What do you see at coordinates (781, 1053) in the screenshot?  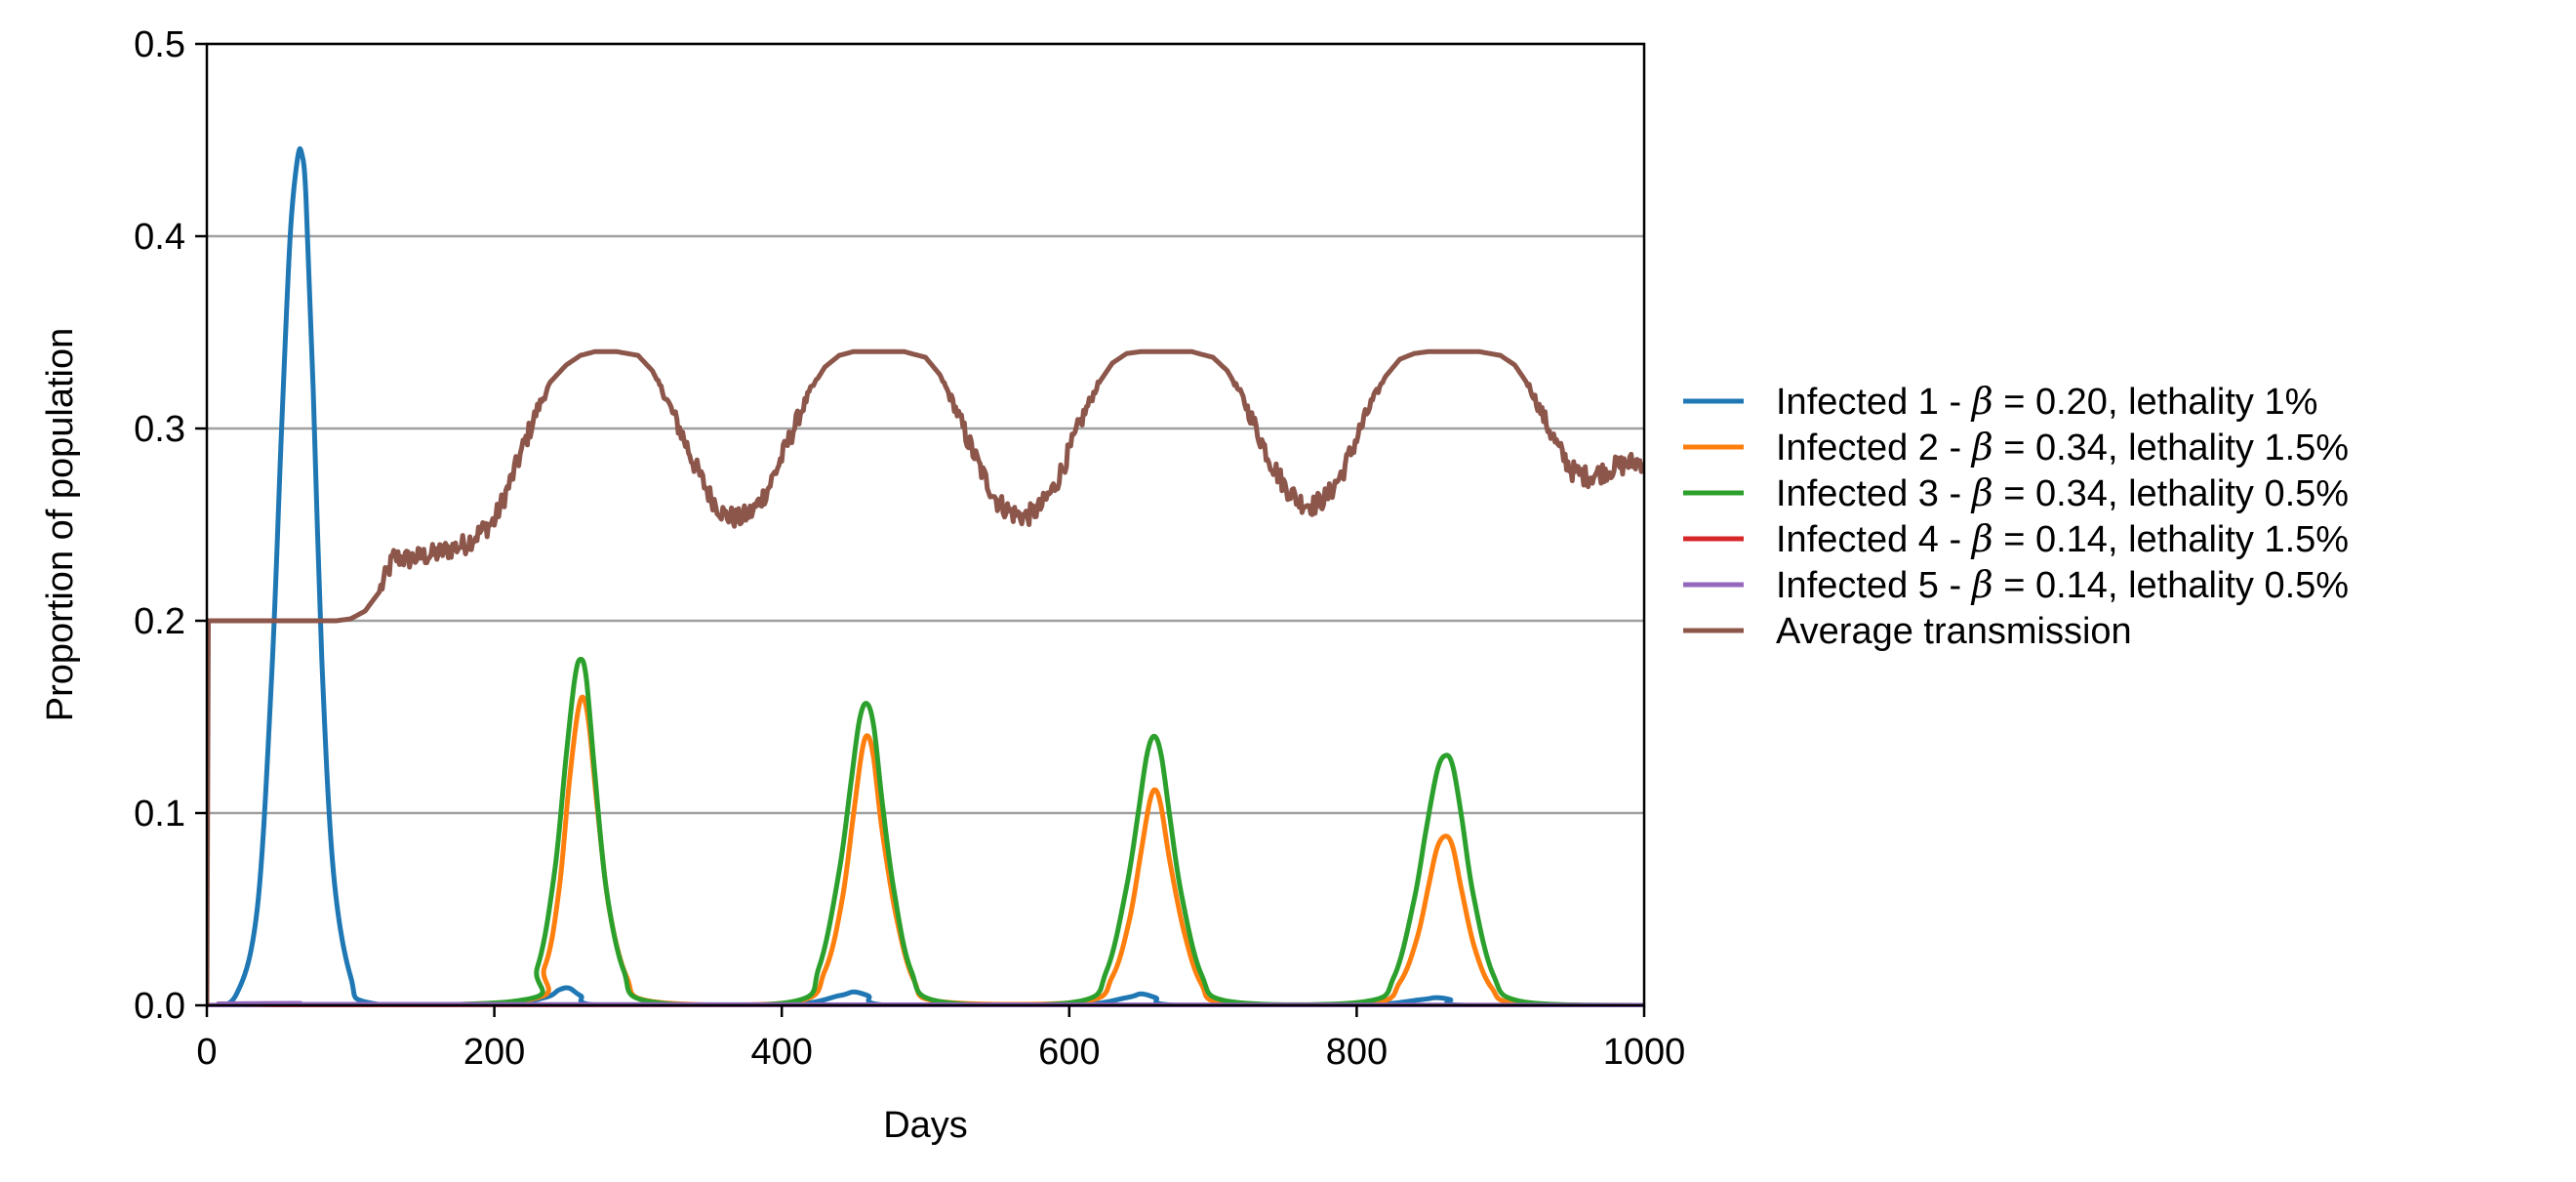 I see `x-tick-label-2: 400` at bounding box center [781, 1053].